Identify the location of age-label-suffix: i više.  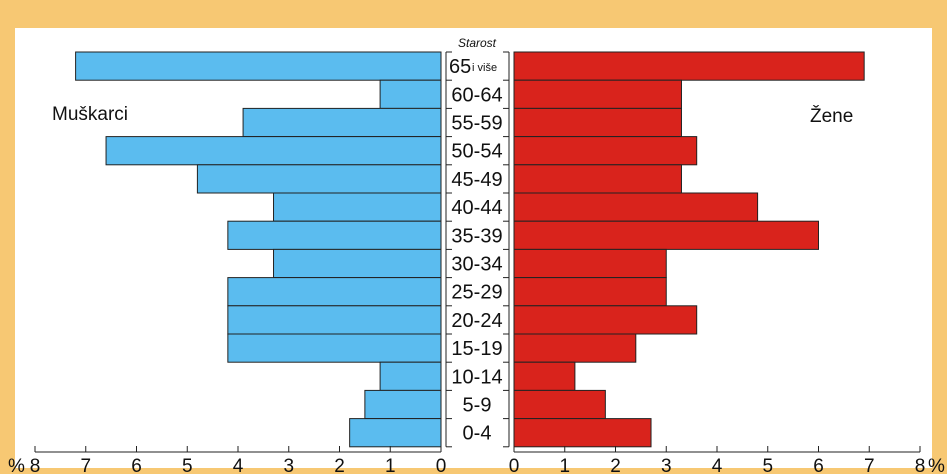
(484, 68).